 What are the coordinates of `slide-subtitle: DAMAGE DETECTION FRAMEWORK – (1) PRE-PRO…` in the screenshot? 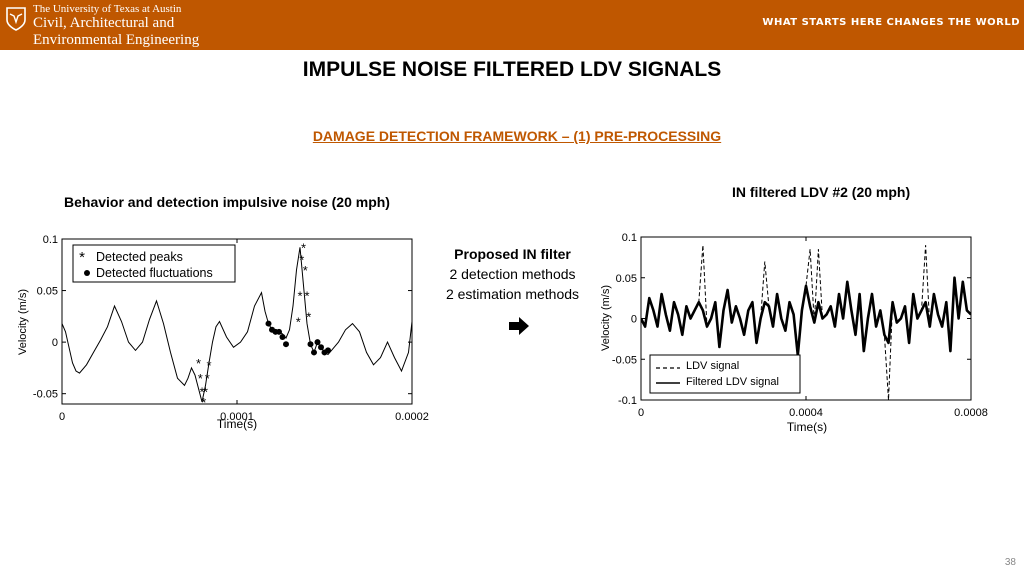 It's located at (517, 136).